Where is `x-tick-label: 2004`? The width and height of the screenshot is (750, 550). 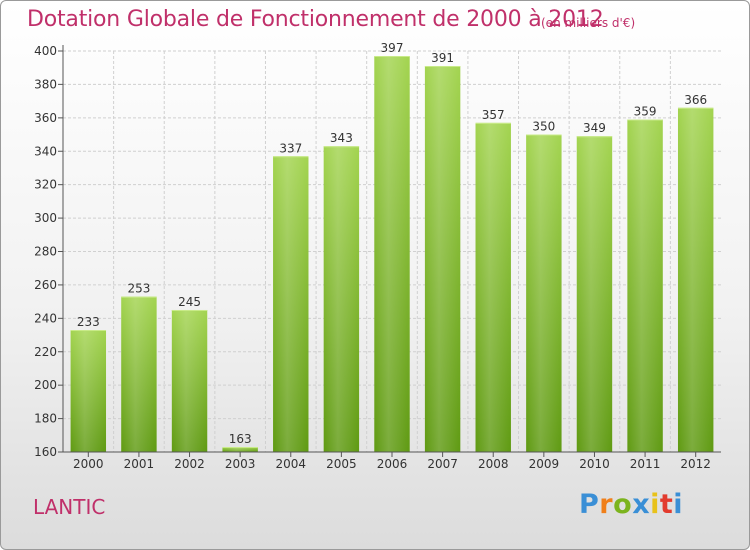
x-tick-label: 2004 is located at coordinates (290, 464).